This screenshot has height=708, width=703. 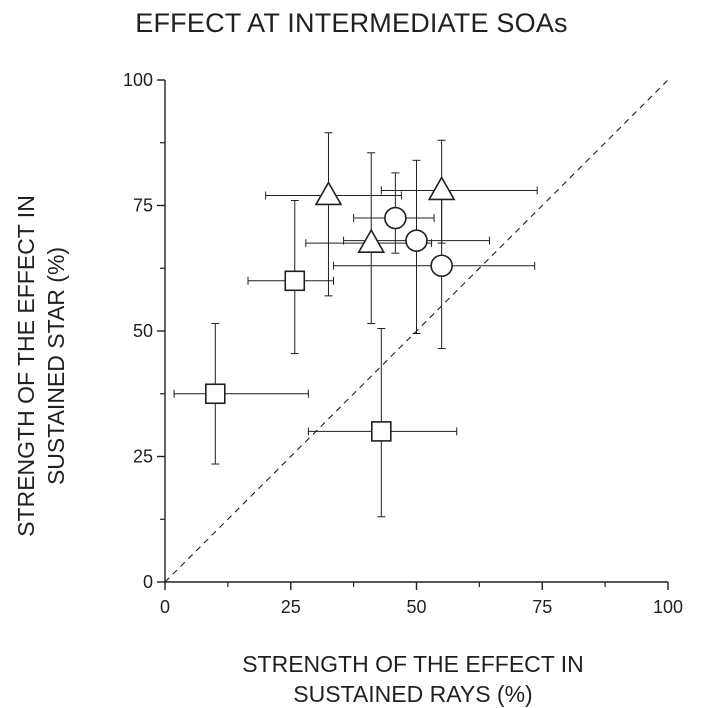 What do you see at coordinates (148, 582) in the screenshot?
I see `y-tick-label: 0` at bounding box center [148, 582].